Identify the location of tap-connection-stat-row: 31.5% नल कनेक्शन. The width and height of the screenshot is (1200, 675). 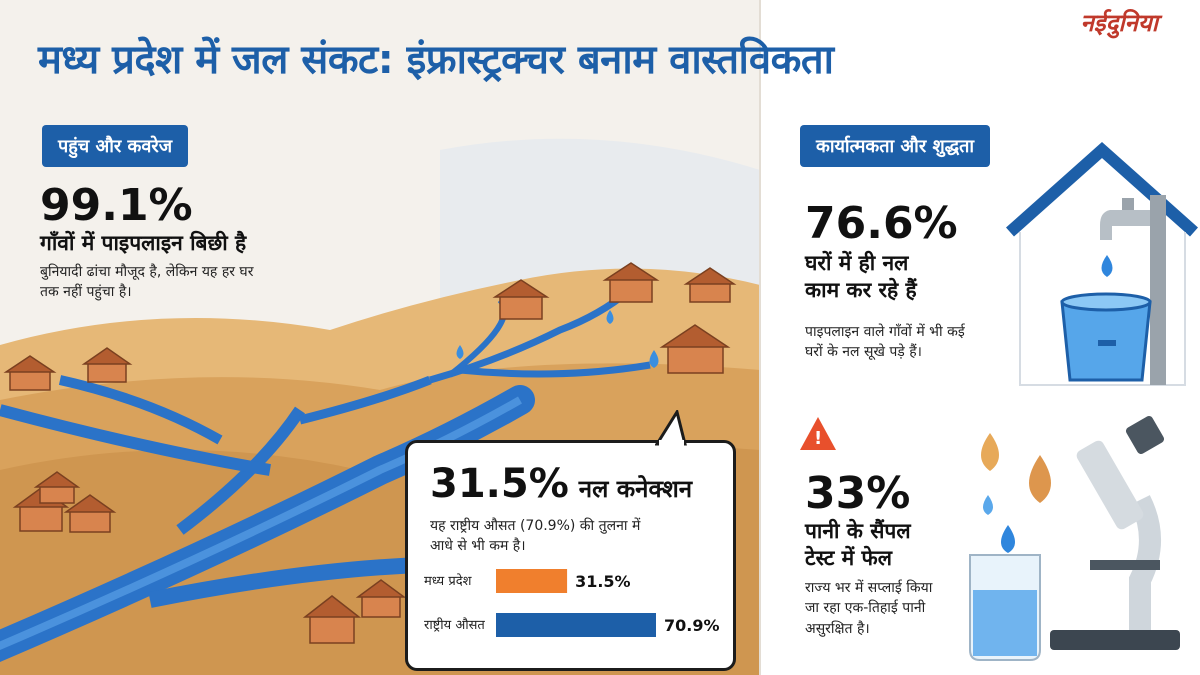
(561, 484).